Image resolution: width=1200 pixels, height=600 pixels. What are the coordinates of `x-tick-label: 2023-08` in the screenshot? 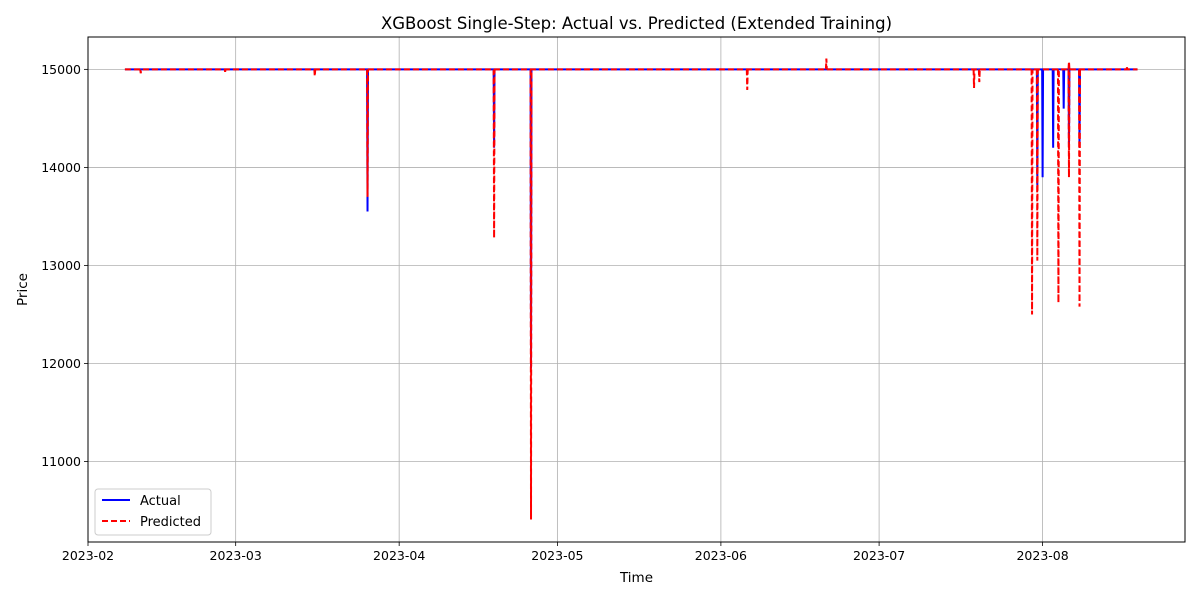 It's located at (1042, 555).